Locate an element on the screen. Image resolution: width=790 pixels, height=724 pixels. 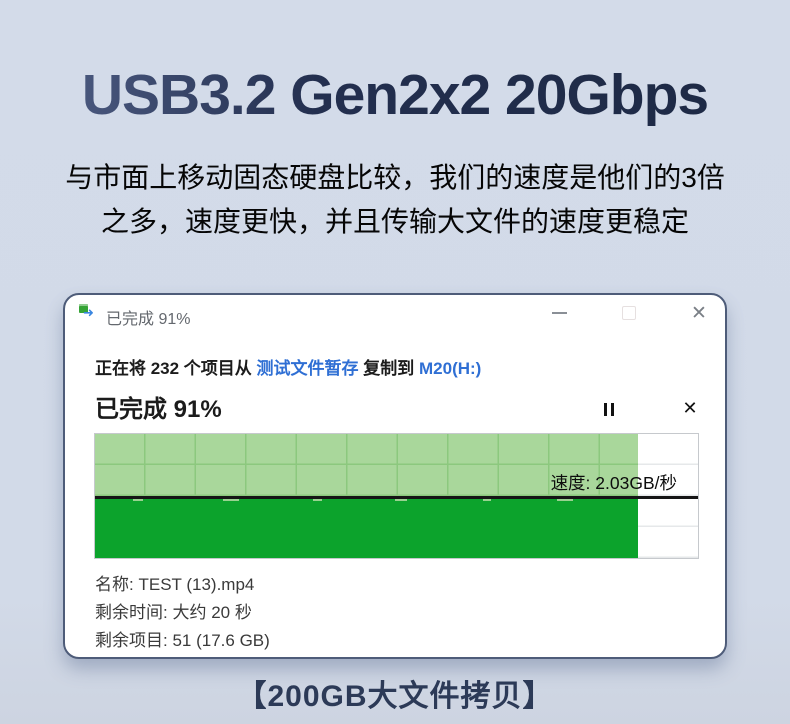
items-remaining-value: 51 (17.6 GB) is located at coordinates (221, 640).